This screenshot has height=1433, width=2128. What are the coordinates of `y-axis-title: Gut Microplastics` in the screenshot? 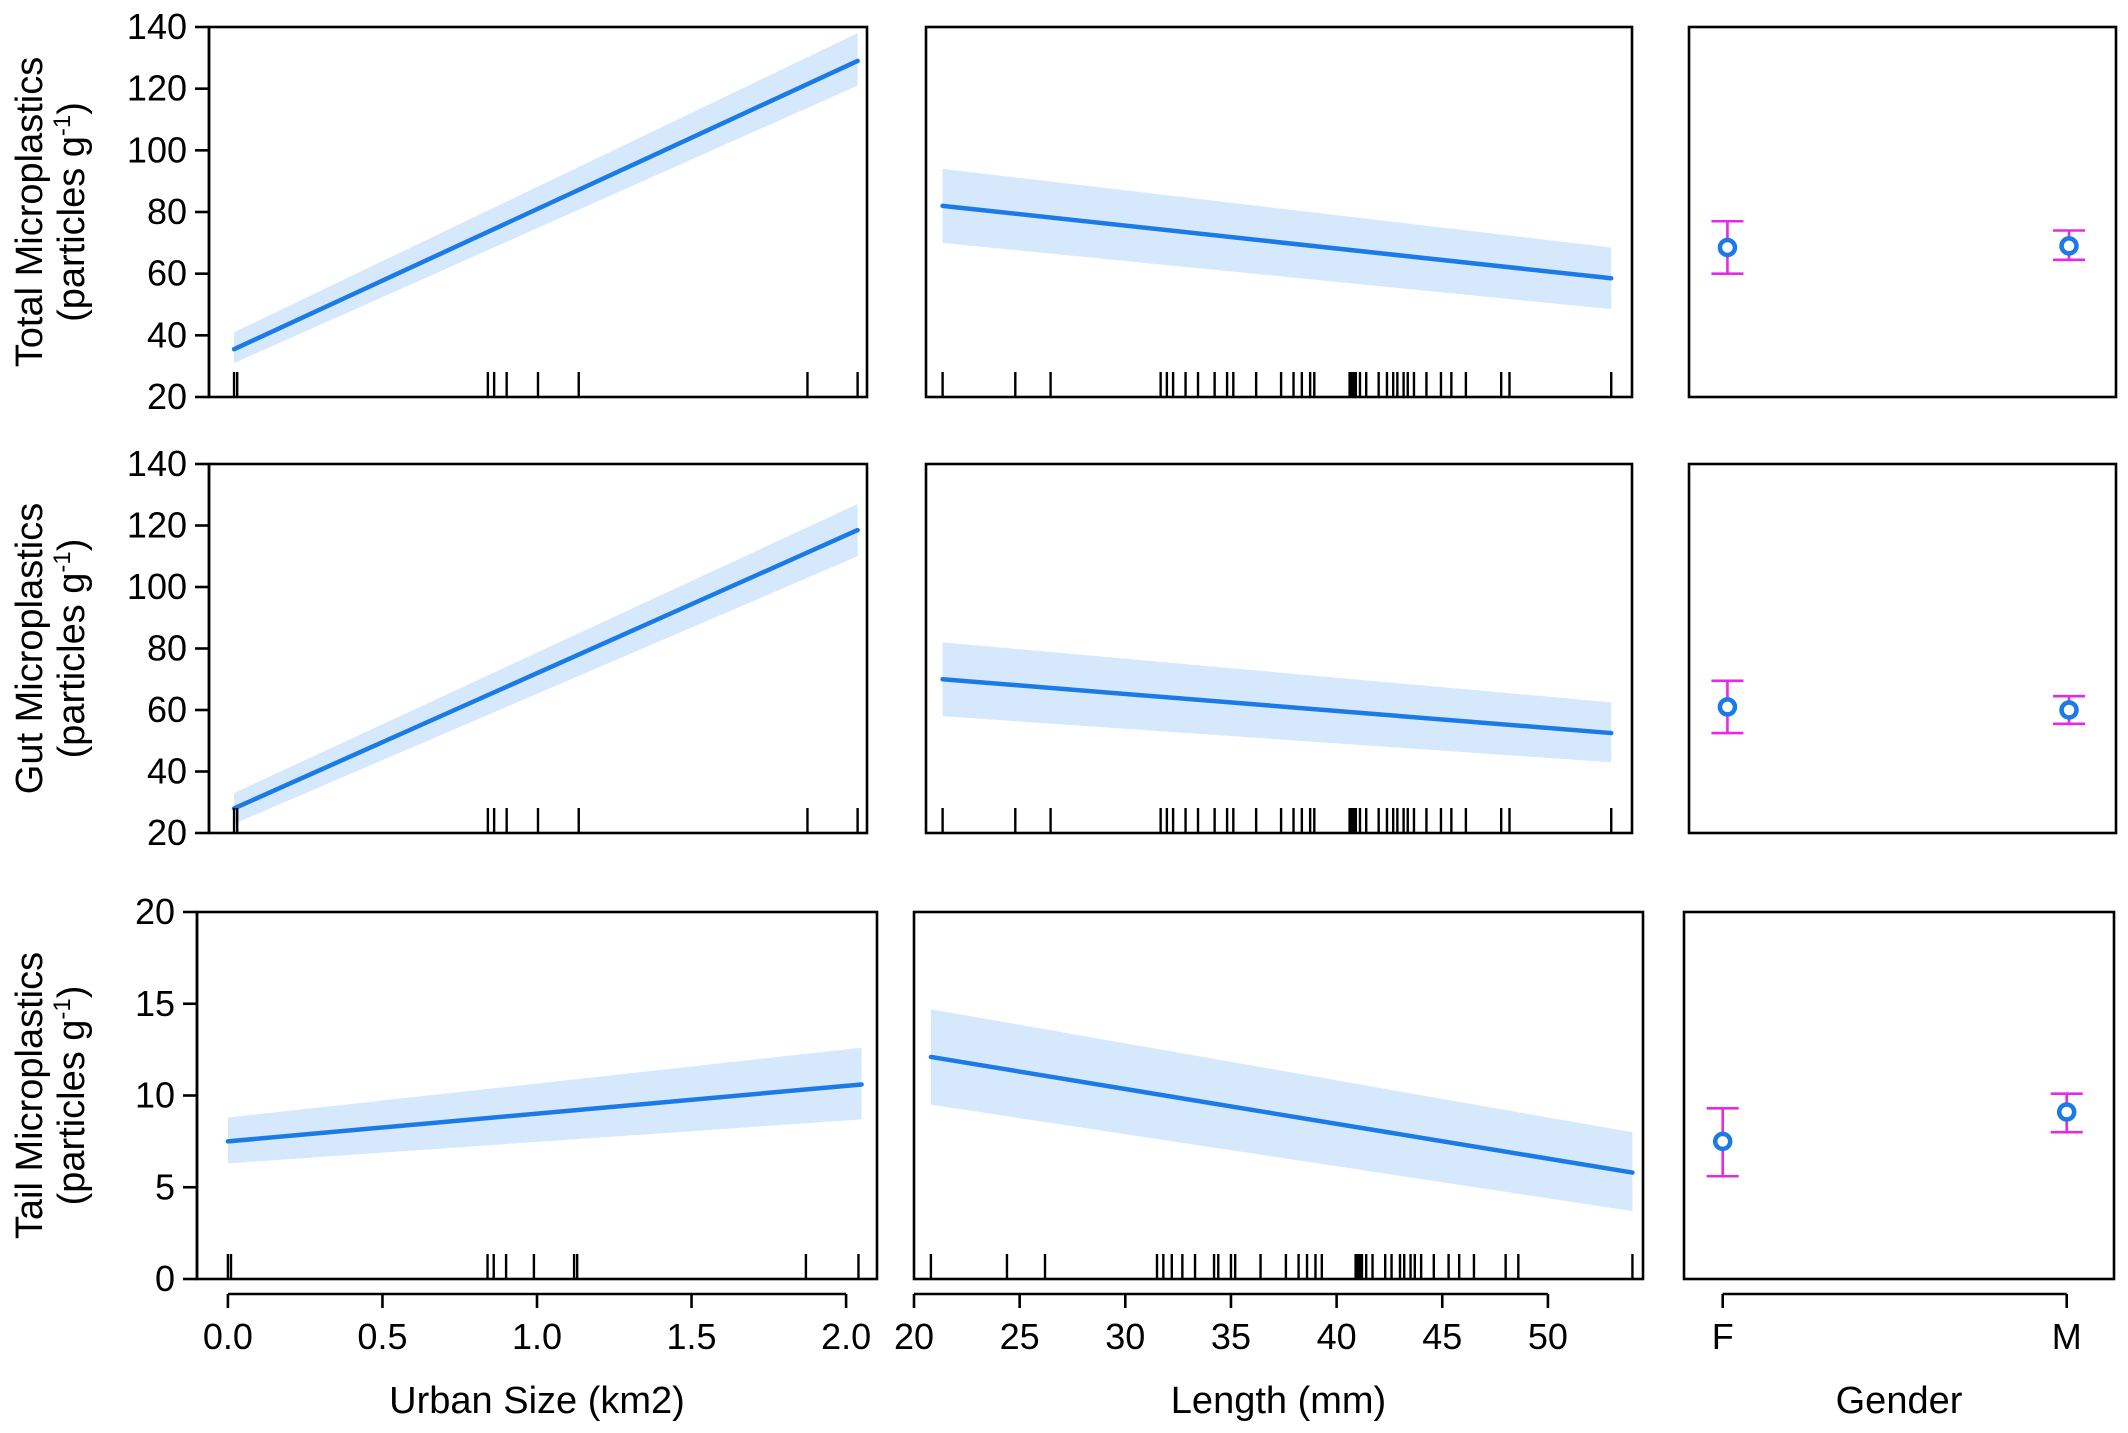 It's located at (30, 648).